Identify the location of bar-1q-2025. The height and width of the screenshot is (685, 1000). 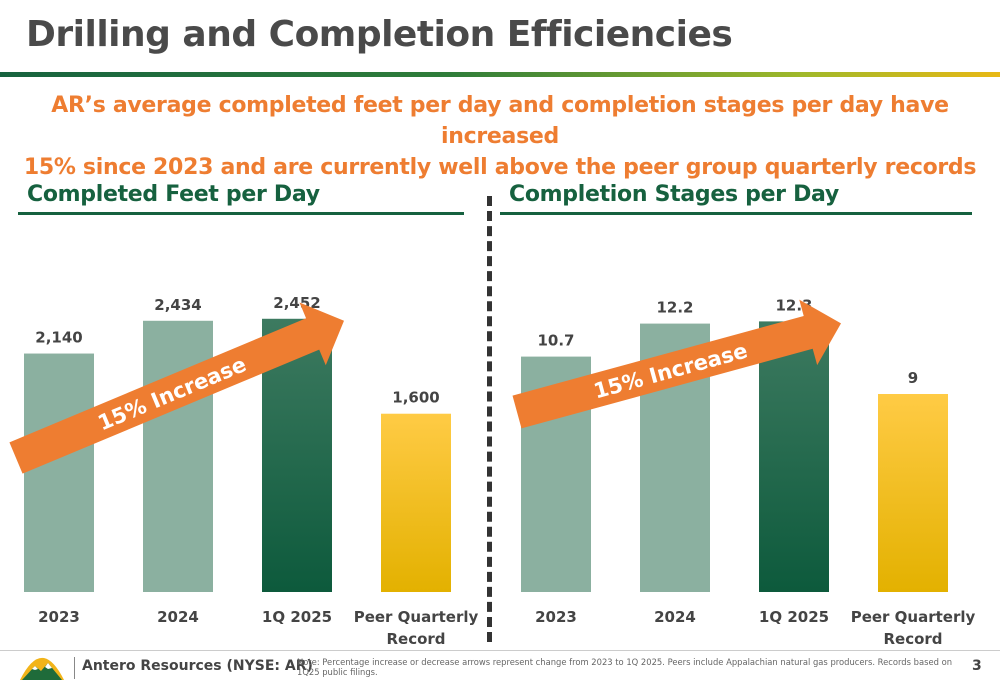
(794, 456).